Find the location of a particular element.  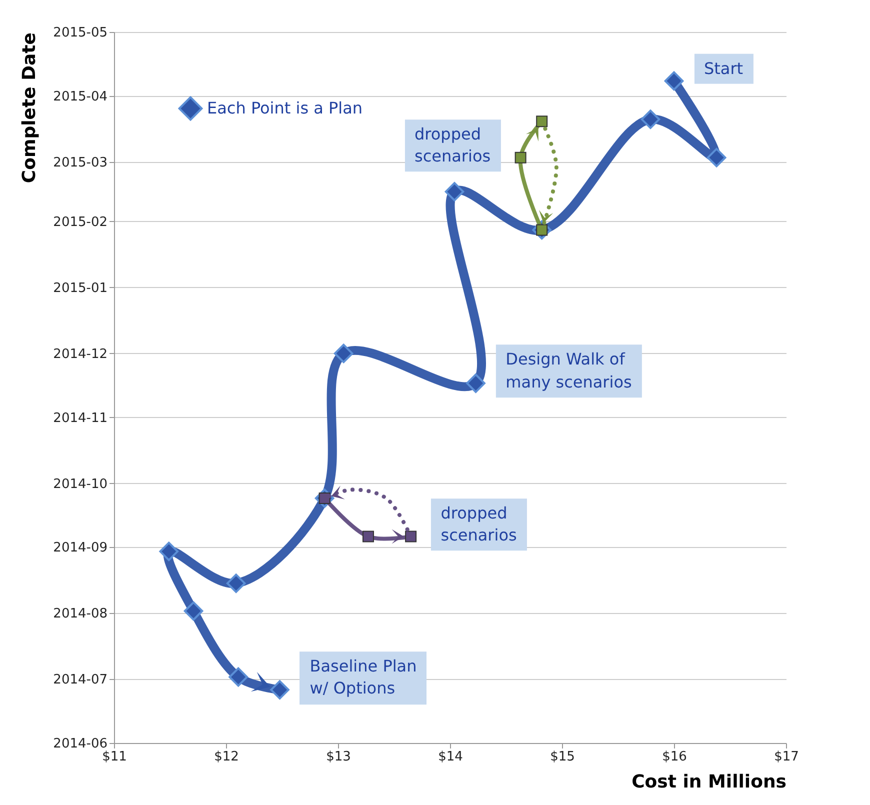

x-tick-label: $16 is located at coordinates (674, 757).